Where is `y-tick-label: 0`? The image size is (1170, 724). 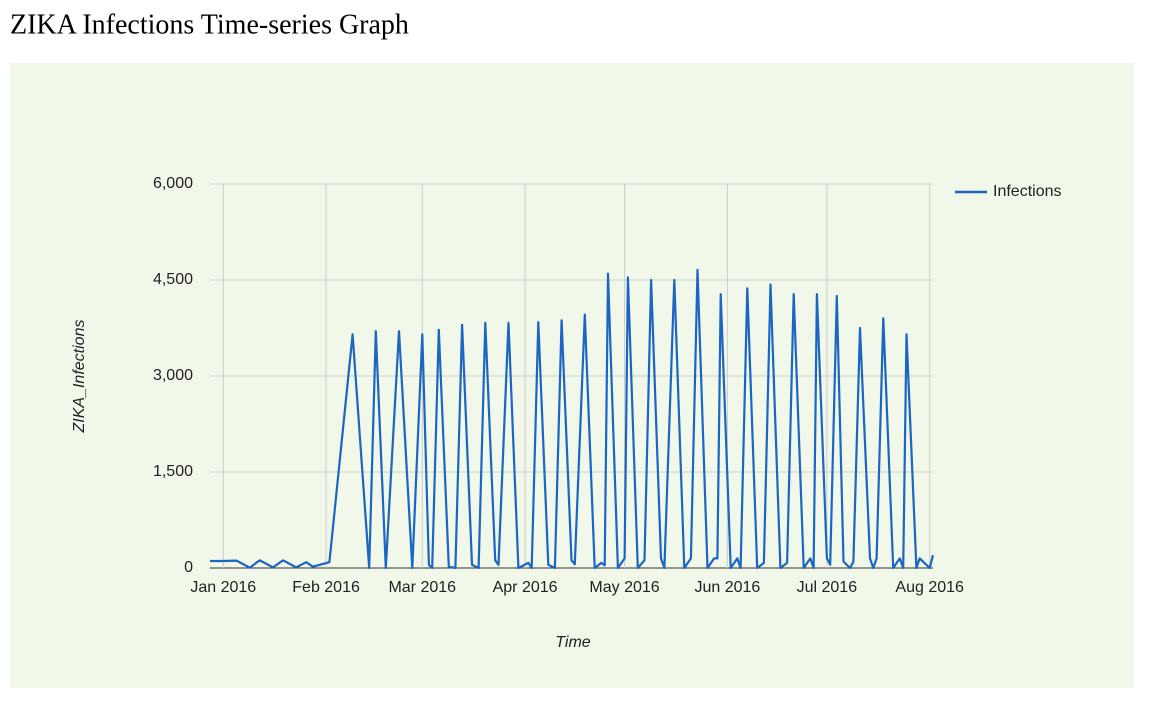 y-tick-label: 0 is located at coordinates (188, 567).